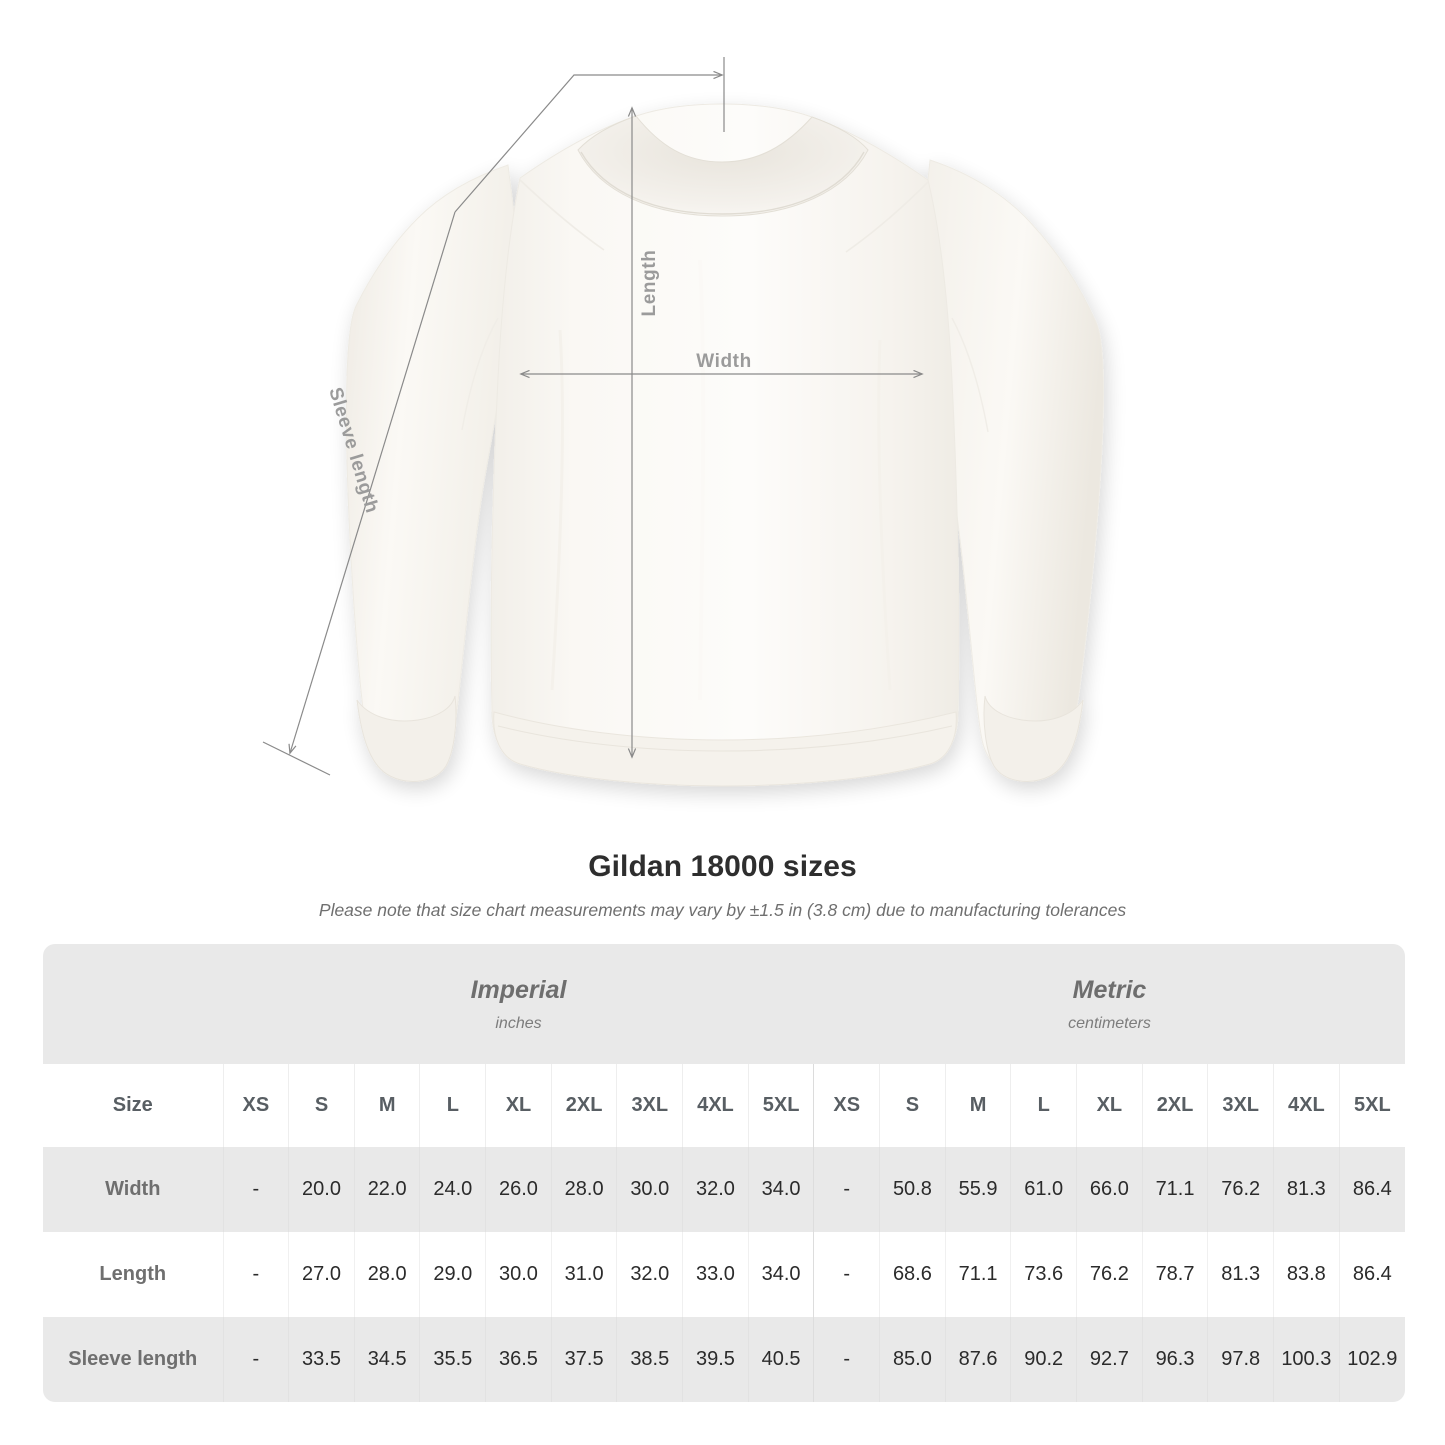 This screenshot has width=1445, height=1445. I want to click on size-header-imperial-3xl: 3XL, so click(649, 1105).